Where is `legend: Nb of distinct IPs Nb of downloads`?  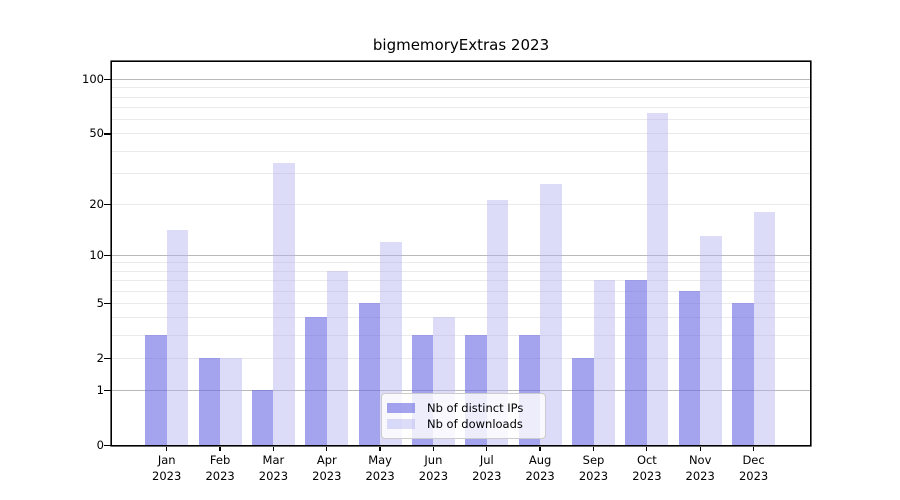
legend: Nb of distinct IPs Nb of downloads is located at coordinates (463, 416).